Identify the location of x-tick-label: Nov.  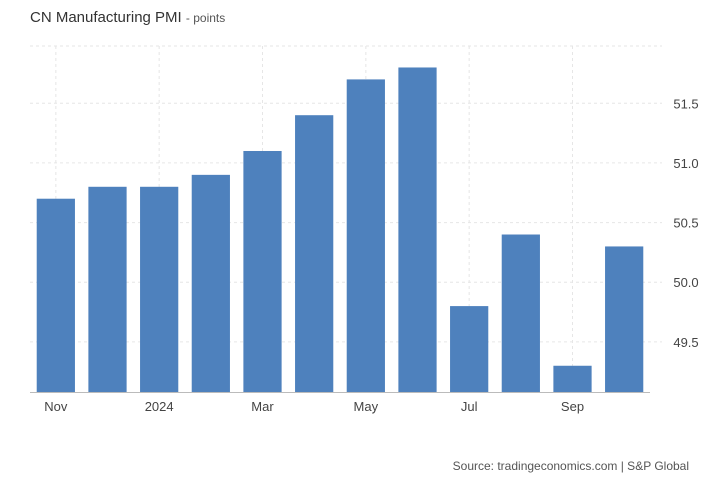
(56, 406).